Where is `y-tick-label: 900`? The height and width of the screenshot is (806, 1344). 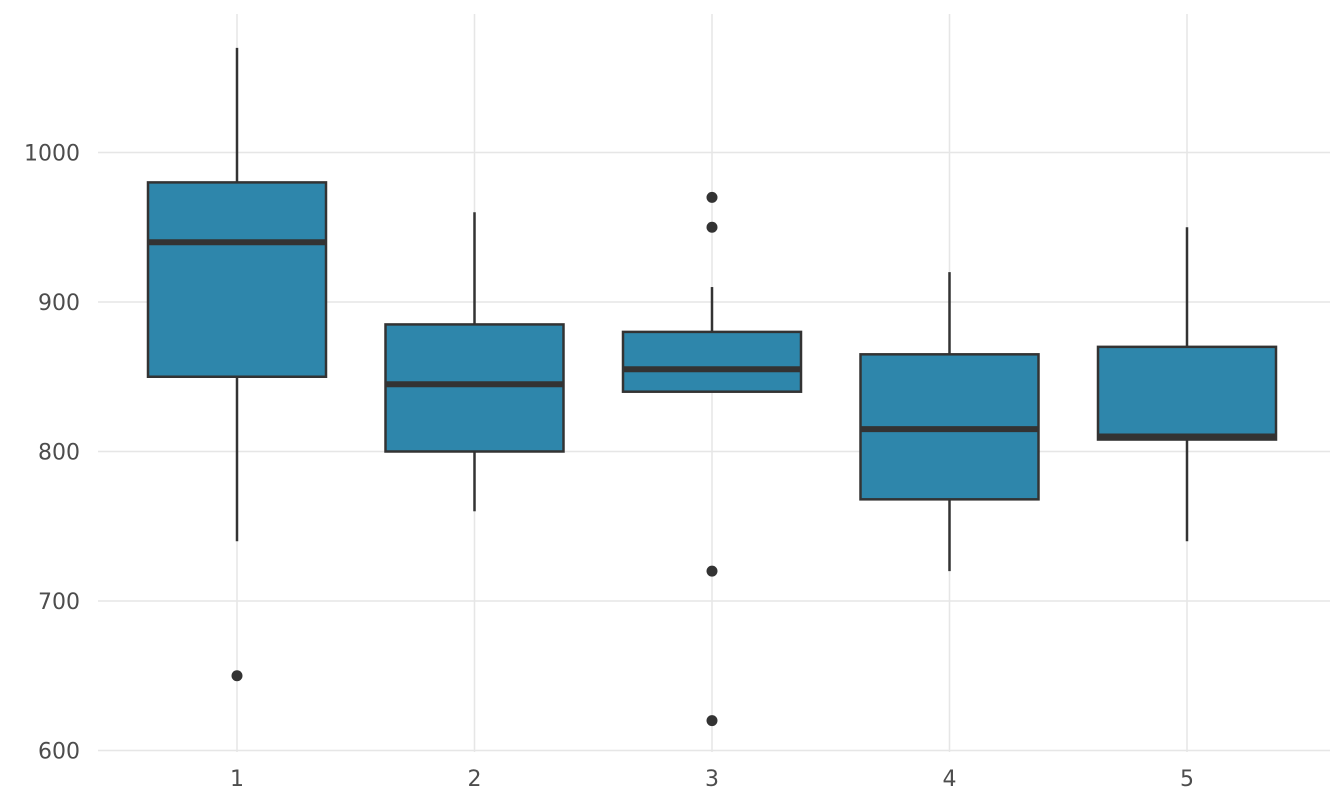
y-tick-label: 900 is located at coordinates (59, 303).